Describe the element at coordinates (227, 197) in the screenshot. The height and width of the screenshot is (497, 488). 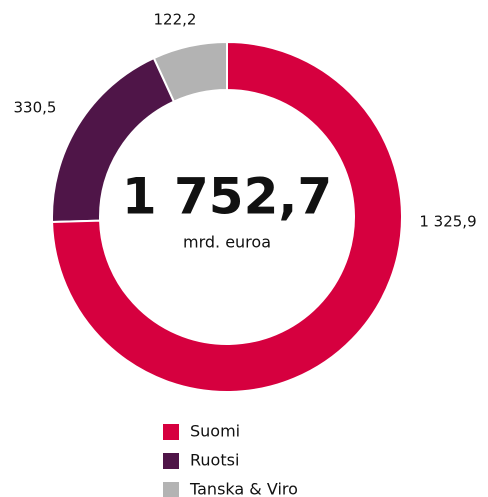
I see `center-value: 1 752,7` at that location.